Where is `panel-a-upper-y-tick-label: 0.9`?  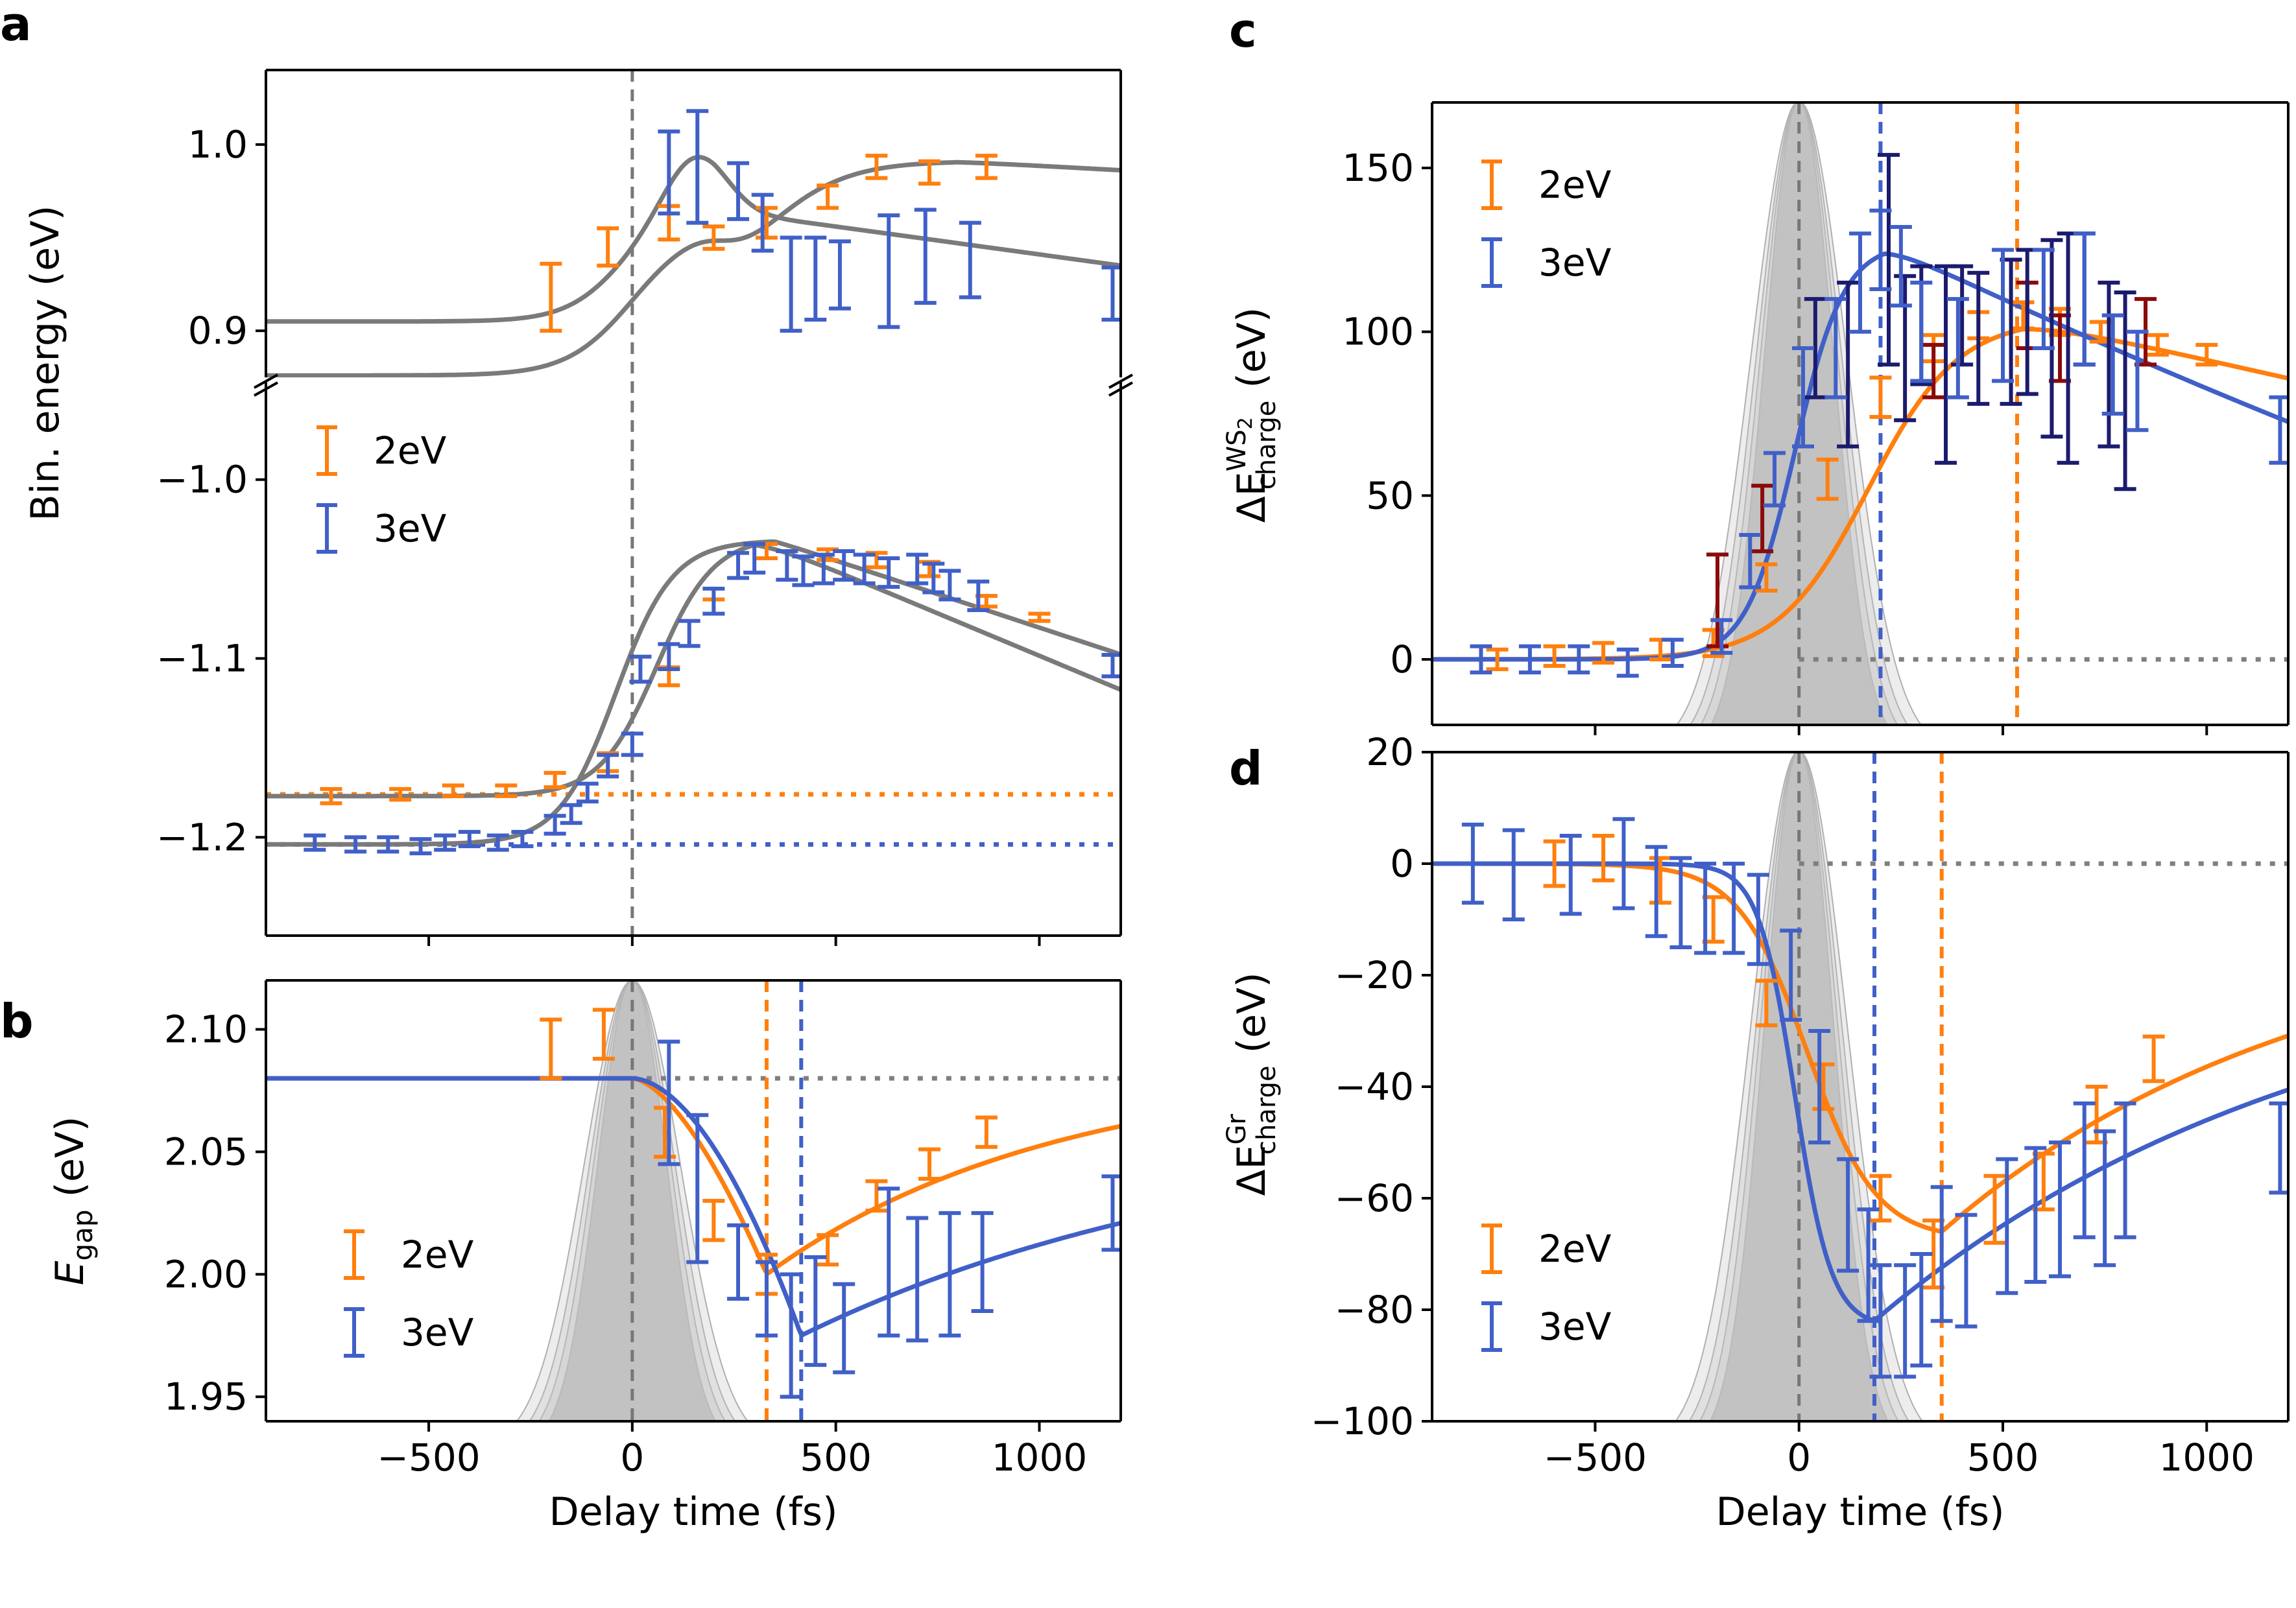
panel-a-upper-y-tick-label: 0.9 is located at coordinates (218, 331).